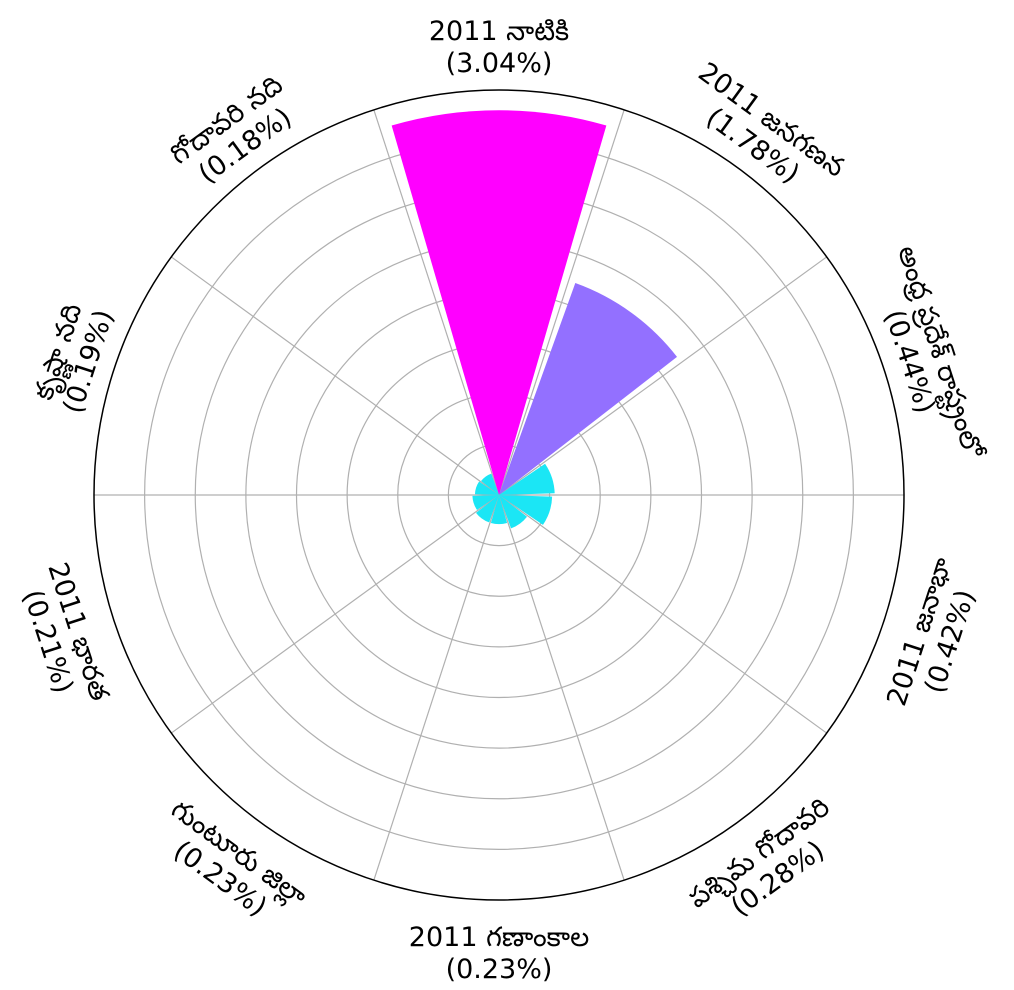 Image resolution: width=1014 pixels, height=990 pixels. Describe the element at coordinates (499, 31) in the screenshot. I see `category-name: 2011 నాటికి` at that location.